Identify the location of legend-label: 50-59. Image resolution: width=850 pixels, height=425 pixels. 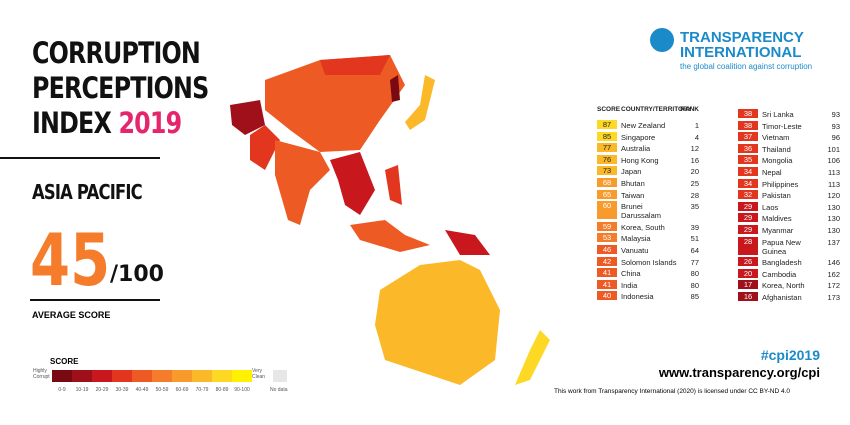
(162, 390).